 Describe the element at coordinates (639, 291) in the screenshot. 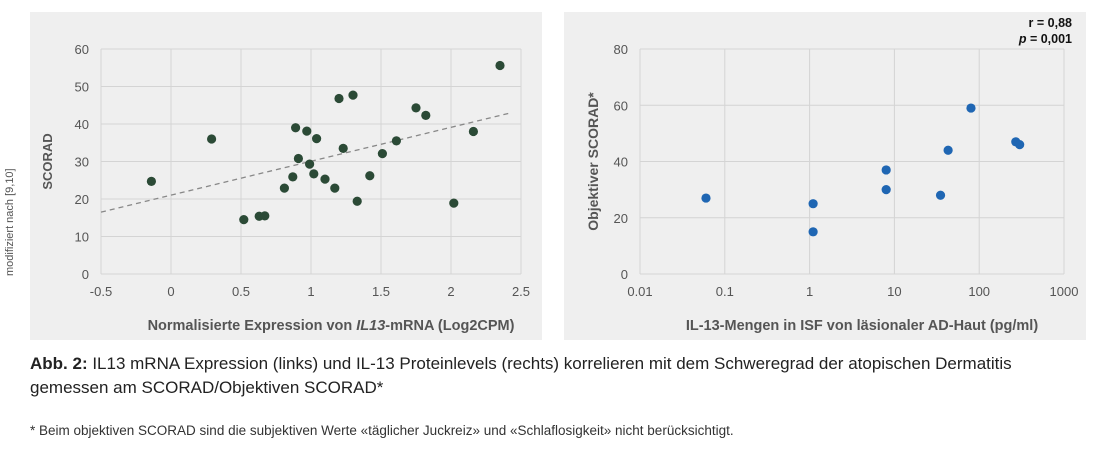

I see `x-tick-label: 0.01` at that location.